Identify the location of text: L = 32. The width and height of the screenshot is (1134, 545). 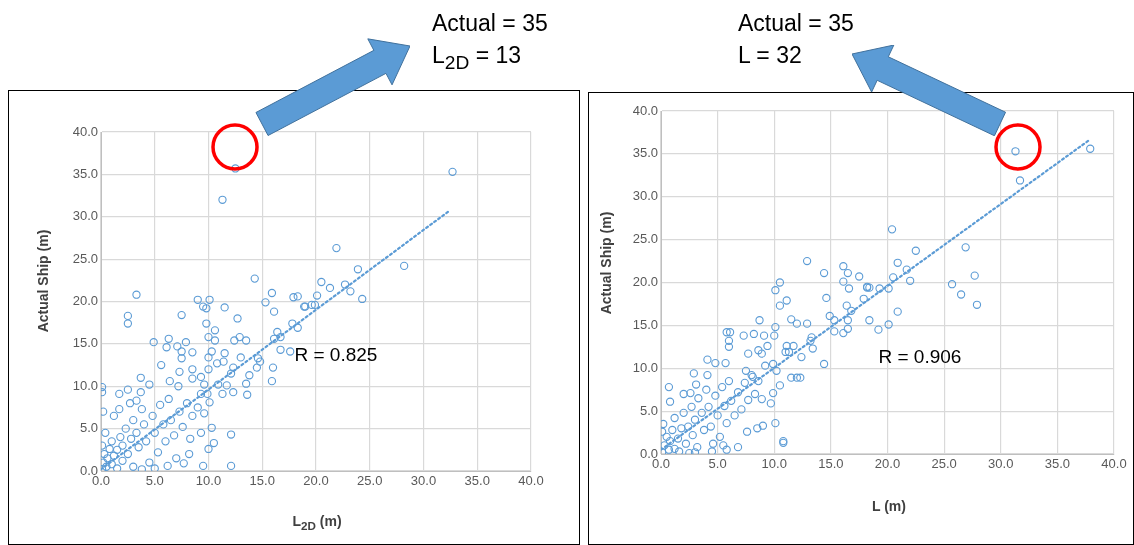
(770, 55).